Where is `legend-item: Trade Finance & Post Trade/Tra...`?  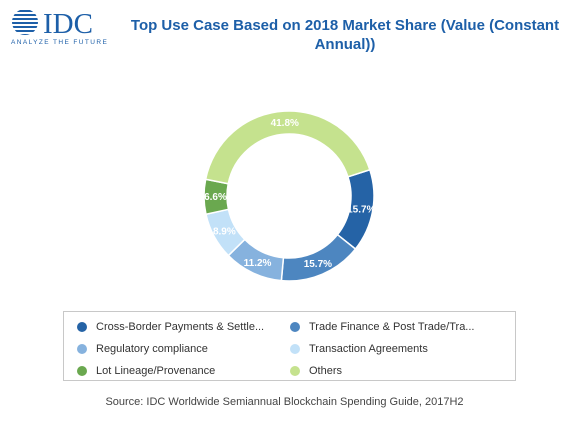 legend-item: Trade Finance & Post Trade/Tra... is located at coordinates (382, 327).